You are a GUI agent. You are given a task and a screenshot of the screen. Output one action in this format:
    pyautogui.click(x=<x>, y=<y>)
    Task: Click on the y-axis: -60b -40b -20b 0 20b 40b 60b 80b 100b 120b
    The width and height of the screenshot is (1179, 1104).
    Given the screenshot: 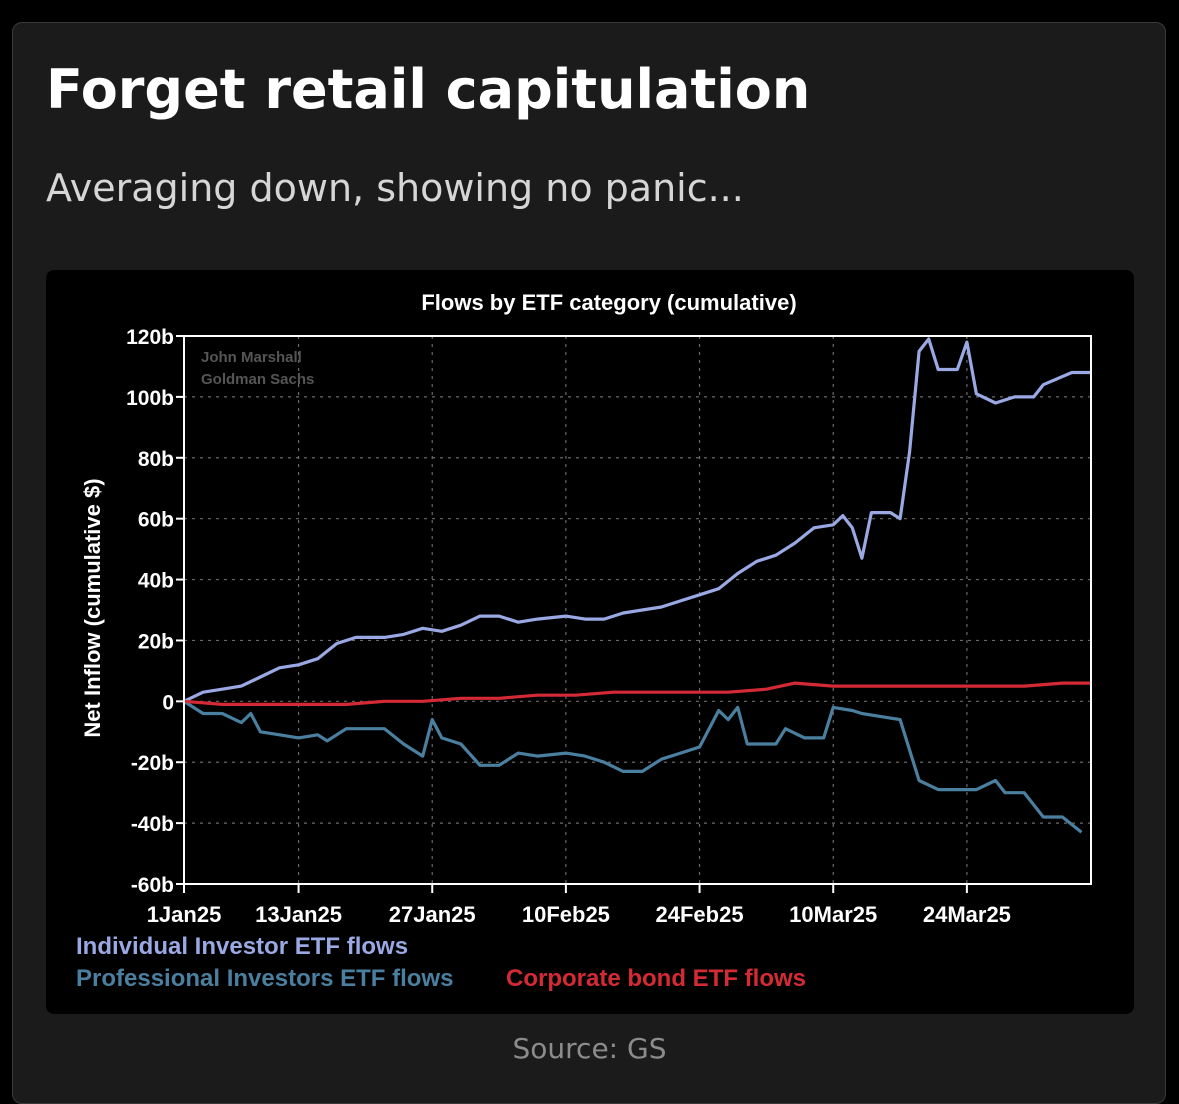 What is the action you would take?
    pyautogui.click(x=155, y=611)
    